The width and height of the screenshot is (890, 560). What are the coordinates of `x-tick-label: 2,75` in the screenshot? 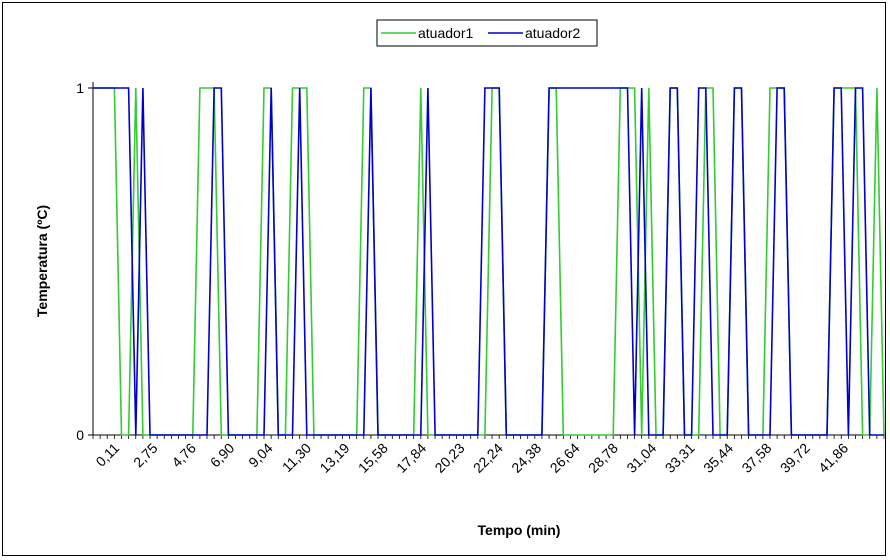 It's located at (145, 455).